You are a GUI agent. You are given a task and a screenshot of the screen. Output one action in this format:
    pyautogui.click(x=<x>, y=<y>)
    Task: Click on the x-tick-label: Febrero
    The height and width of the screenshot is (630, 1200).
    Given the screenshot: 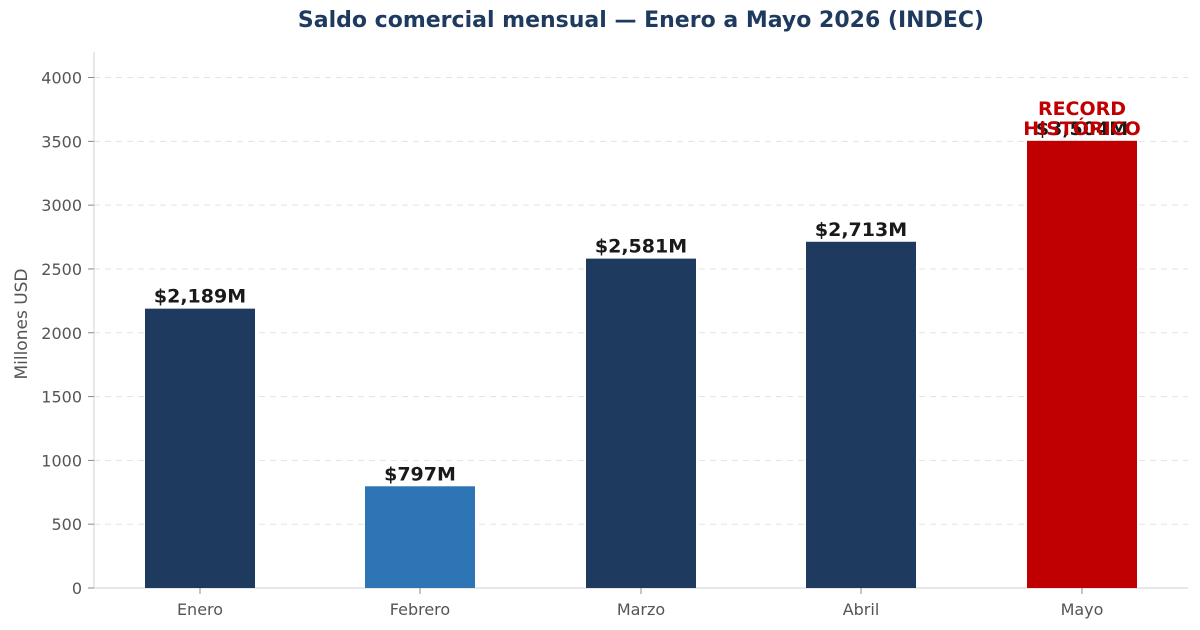 What is the action you would take?
    pyautogui.click(x=420, y=609)
    